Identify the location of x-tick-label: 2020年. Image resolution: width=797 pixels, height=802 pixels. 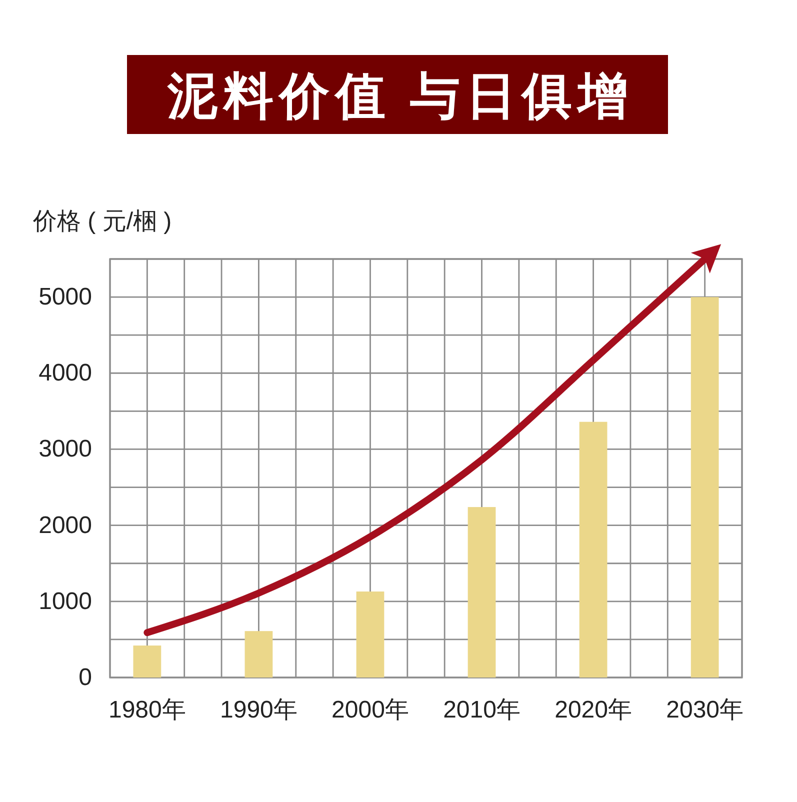
(593, 710).